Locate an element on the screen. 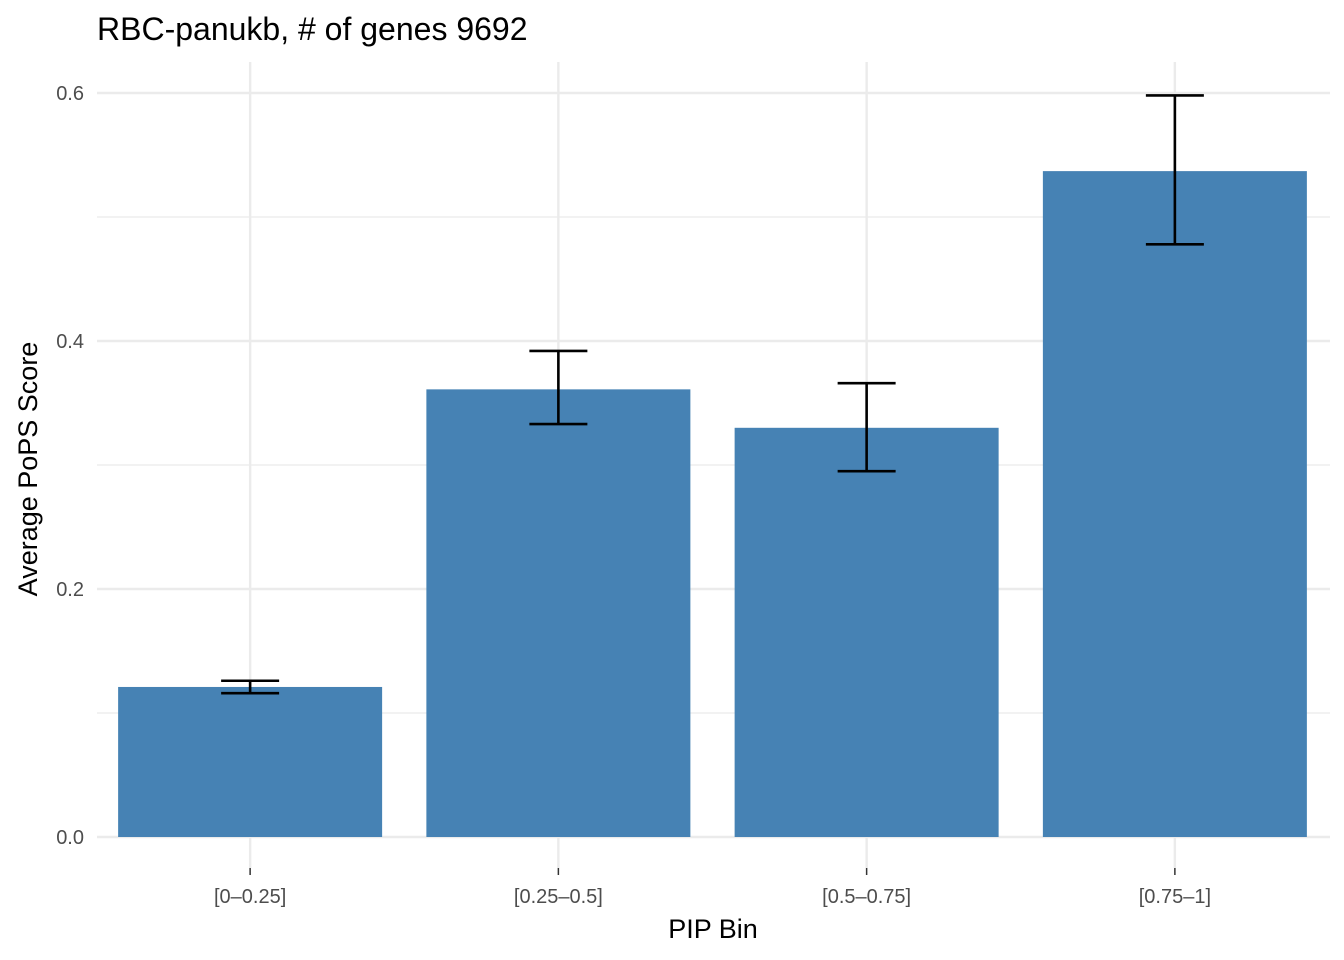 The image size is (1344, 960). x-tick-label: [0.75–1] is located at coordinates (1175, 897).